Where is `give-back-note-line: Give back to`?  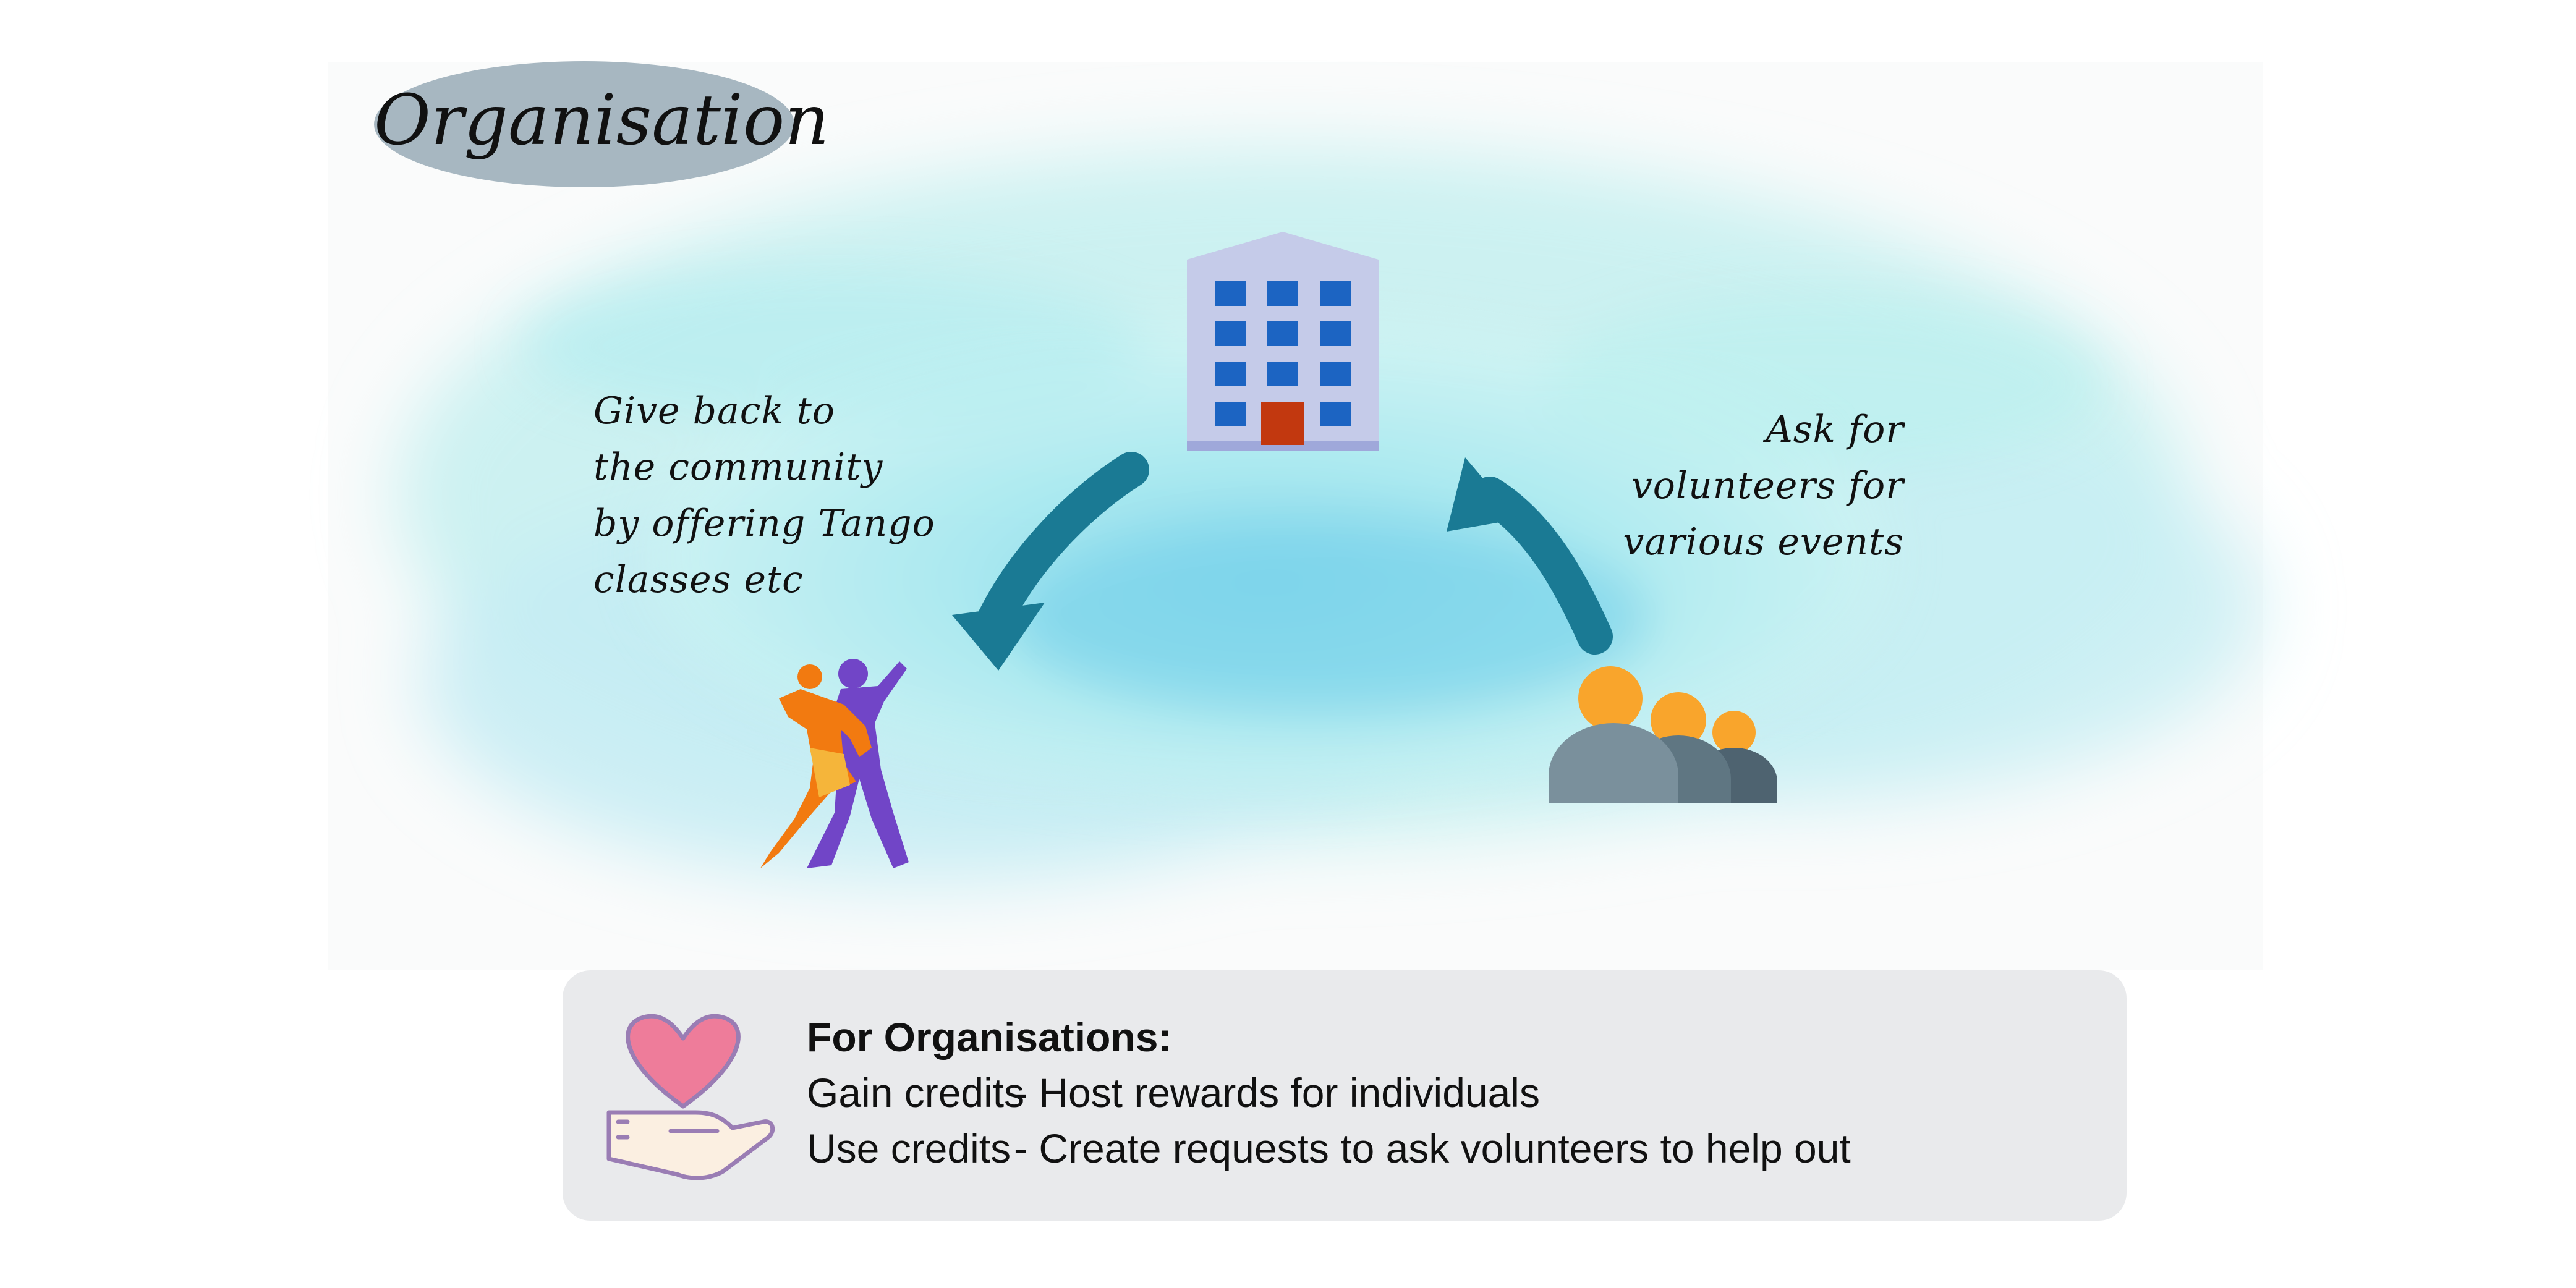
give-back-note-line: Give back to is located at coordinates (714, 411).